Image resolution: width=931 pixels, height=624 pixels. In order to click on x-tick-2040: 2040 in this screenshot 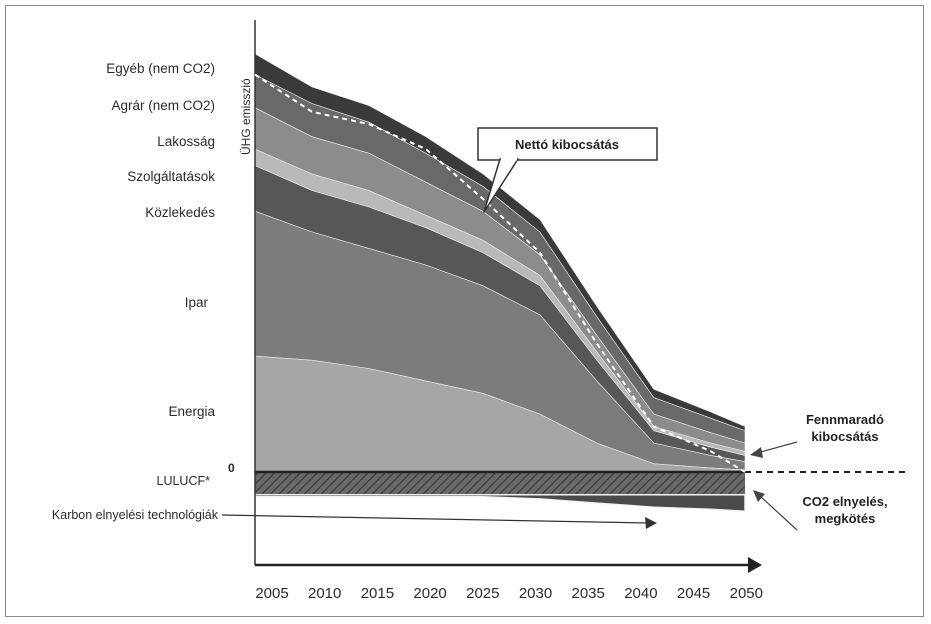, I will do `click(640, 593)`.